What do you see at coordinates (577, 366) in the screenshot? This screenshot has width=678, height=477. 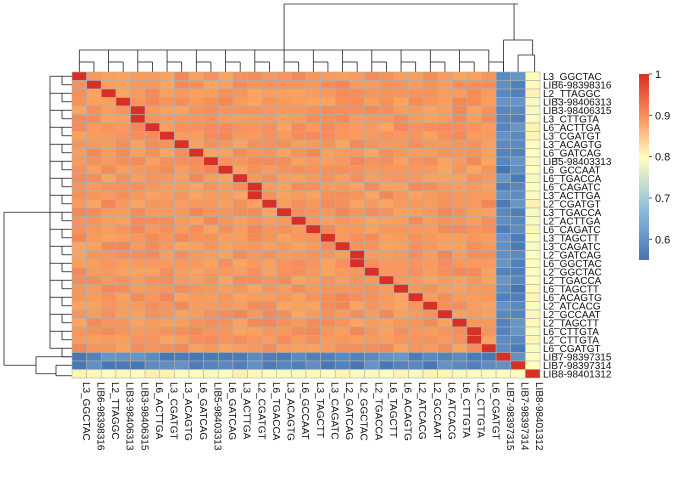 I see `row-label: LIB7-98397314` at bounding box center [577, 366].